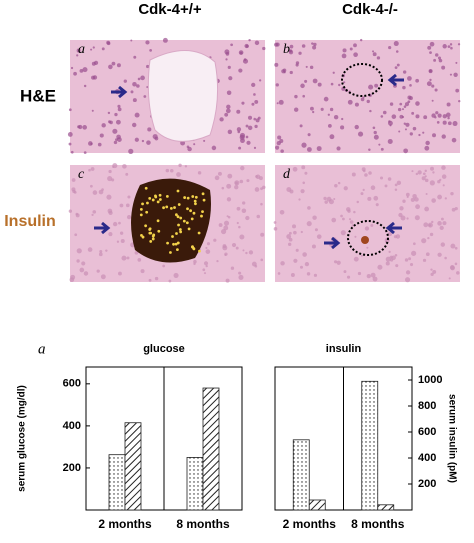 Image resolution: width=474 pixels, height=543 pixels. What do you see at coordinates (30, 221) in the screenshot?
I see `row-label: Insulin` at bounding box center [30, 221].